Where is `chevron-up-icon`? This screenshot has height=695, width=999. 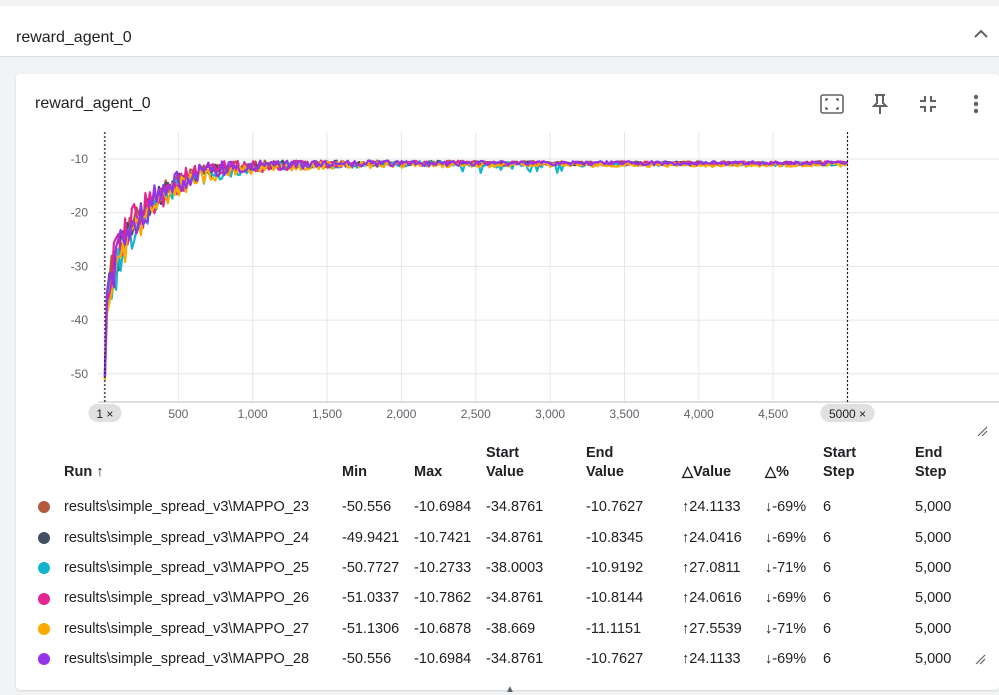 chevron-up-icon is located at coordinates (981, 34).